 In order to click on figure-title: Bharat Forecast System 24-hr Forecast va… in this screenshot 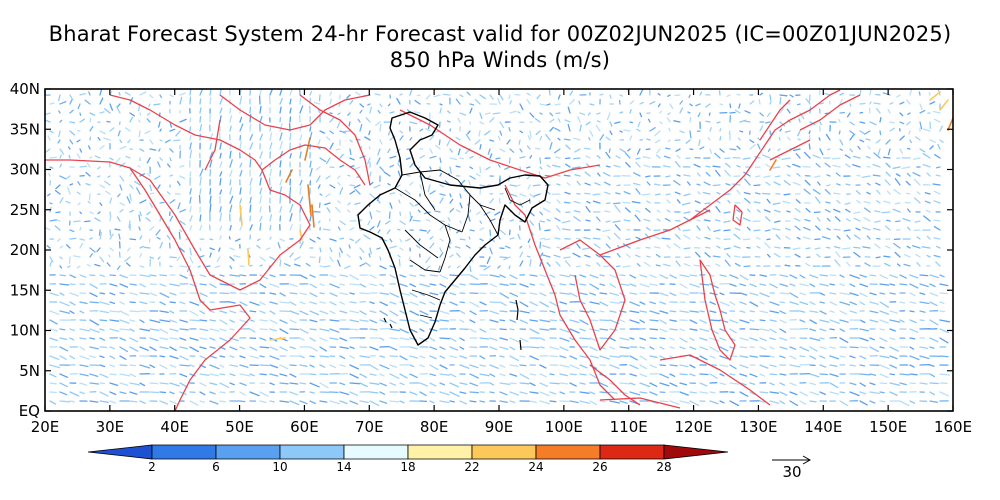, I will do `click(500, 34)`.